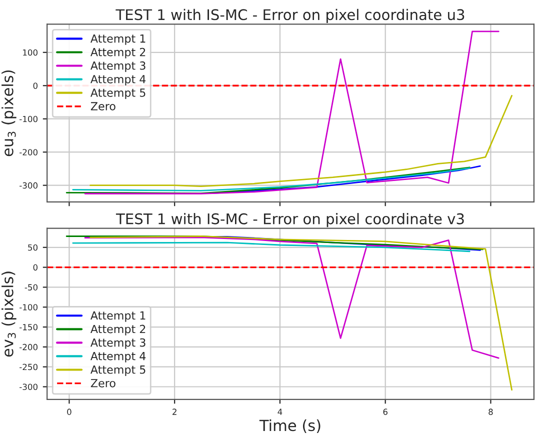  What do you see at coordinates (30, 52) in the screenshot?
I see `y-tick-label: 100` at bounding box center [30, 52].